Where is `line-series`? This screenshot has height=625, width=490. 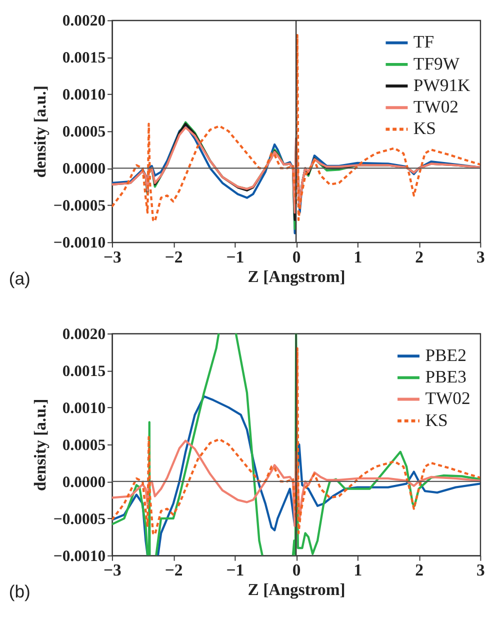 line-series is located at coordinates (296, 483).